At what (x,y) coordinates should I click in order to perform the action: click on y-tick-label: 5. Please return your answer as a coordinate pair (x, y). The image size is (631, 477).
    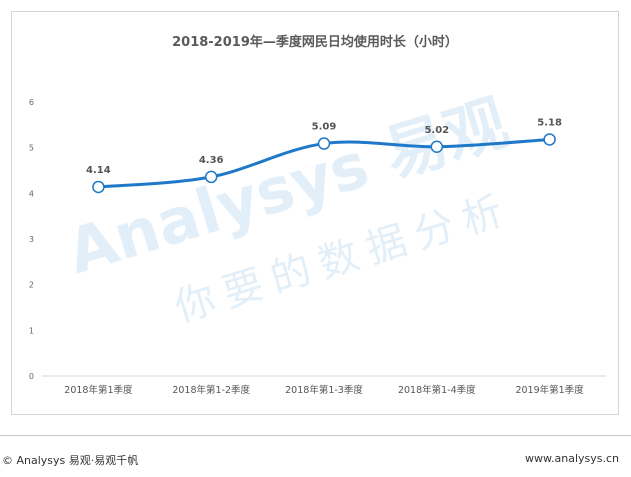
    Looking at the image, I should click on (31, 148).